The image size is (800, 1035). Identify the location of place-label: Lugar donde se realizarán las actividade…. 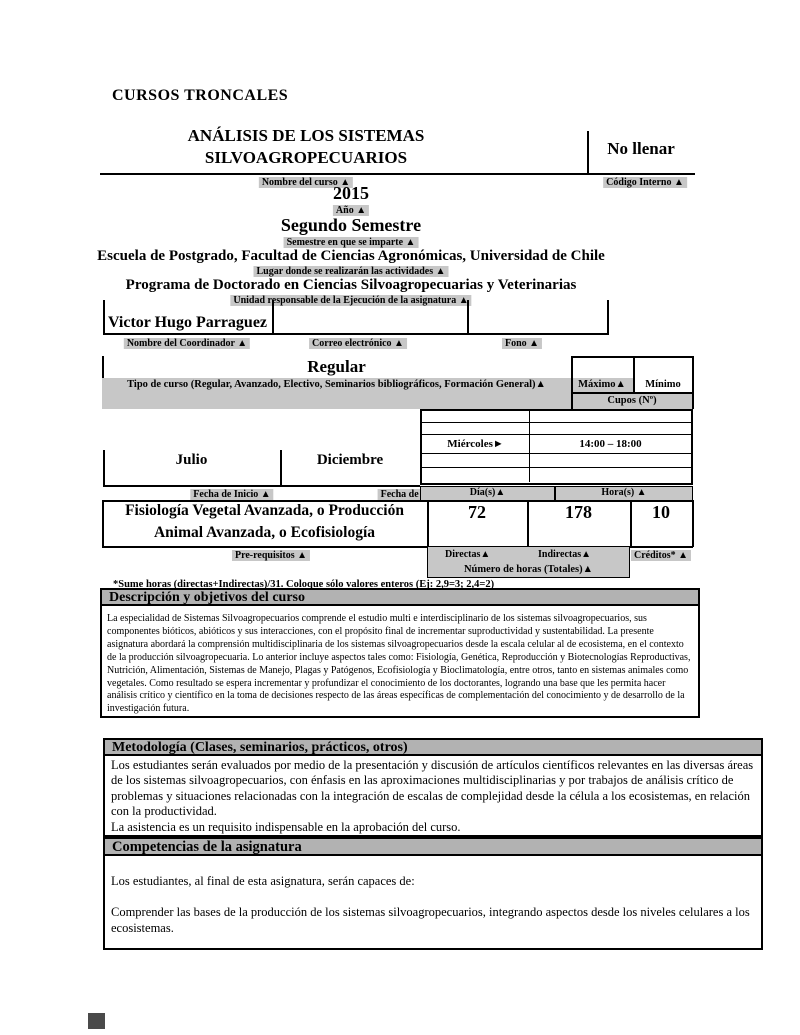
(351, 271).